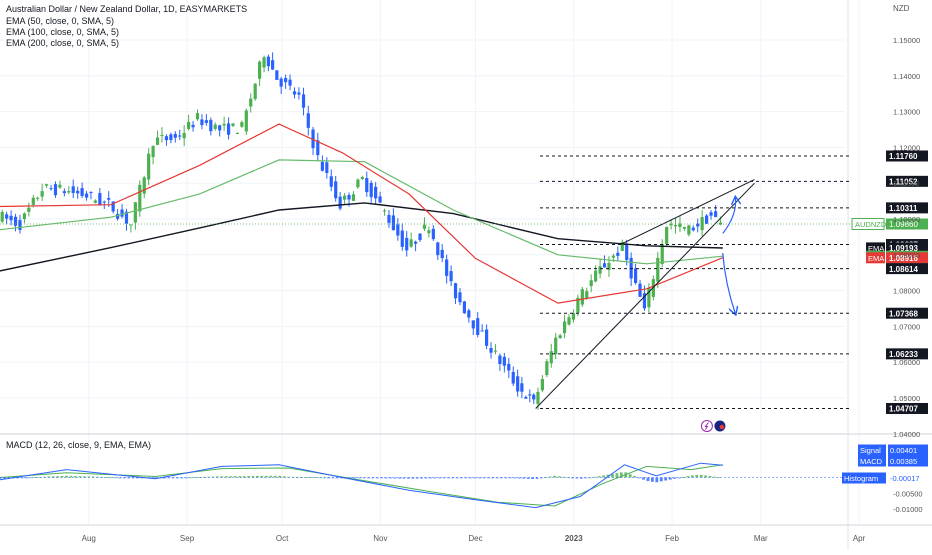  What do you see at coordinates (729, 283) in the screenshot?
I see `breakdown-arrow` at bounding box center [729, 283].